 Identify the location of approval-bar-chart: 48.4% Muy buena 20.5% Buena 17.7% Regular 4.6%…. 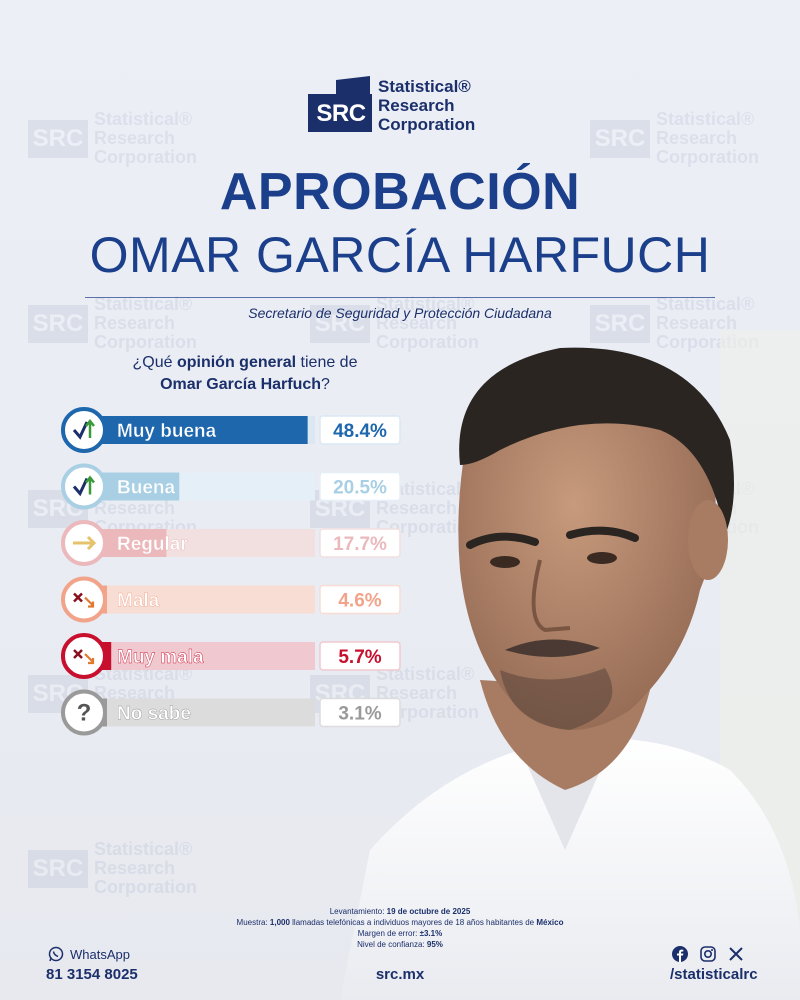
(231, 571).